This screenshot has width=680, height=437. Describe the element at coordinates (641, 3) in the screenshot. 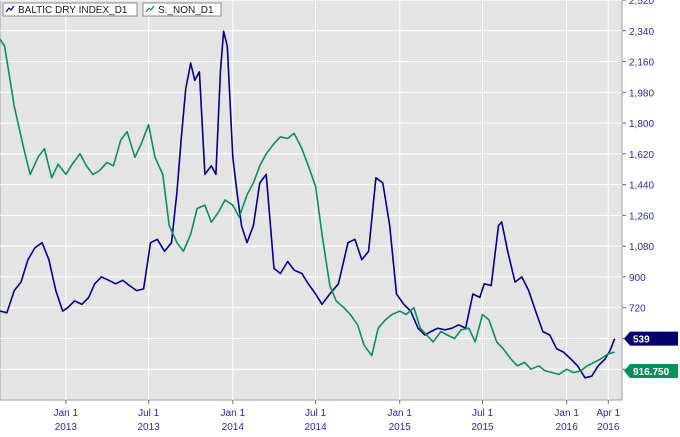

I see `y-tick-label: 2,520` at that location.